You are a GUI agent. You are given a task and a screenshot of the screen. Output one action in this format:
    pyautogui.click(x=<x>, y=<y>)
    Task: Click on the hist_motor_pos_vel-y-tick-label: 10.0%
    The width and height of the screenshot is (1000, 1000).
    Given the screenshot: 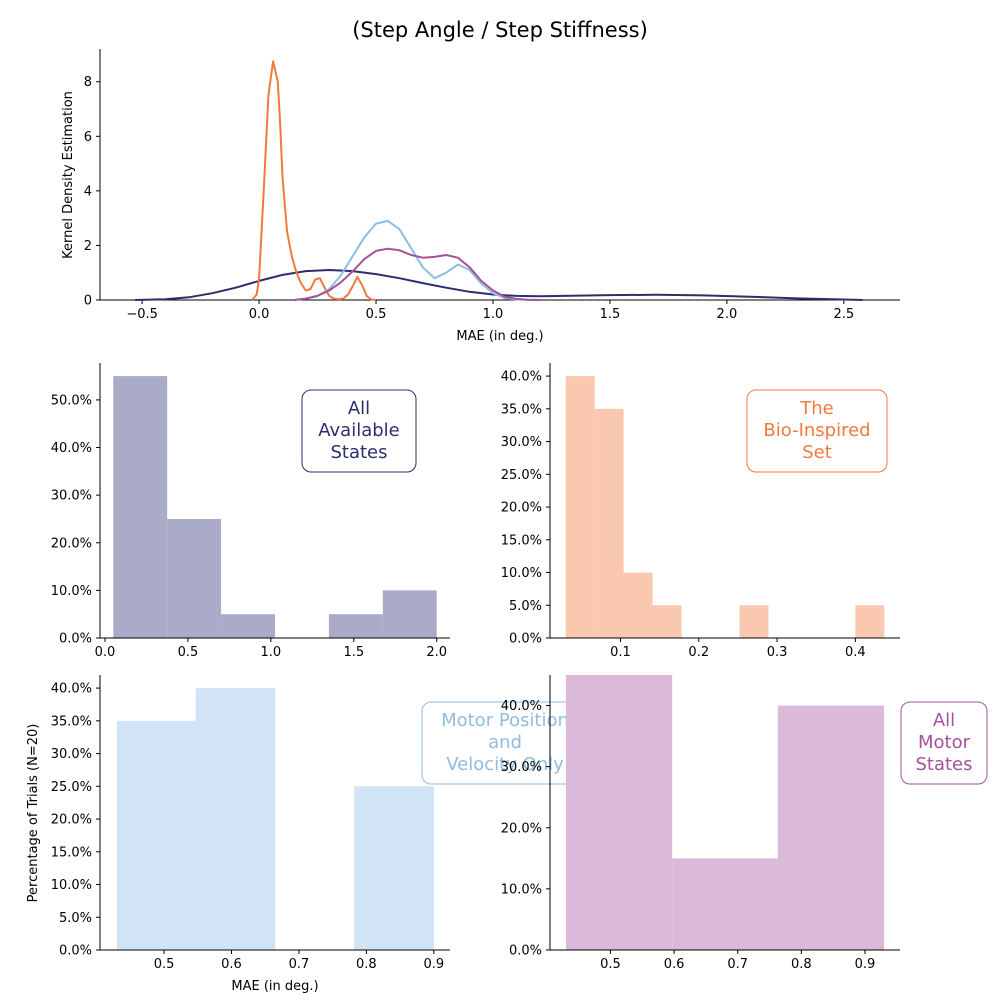 What is the action you would take?
    pyautogui.click(x=71, y=885)
    